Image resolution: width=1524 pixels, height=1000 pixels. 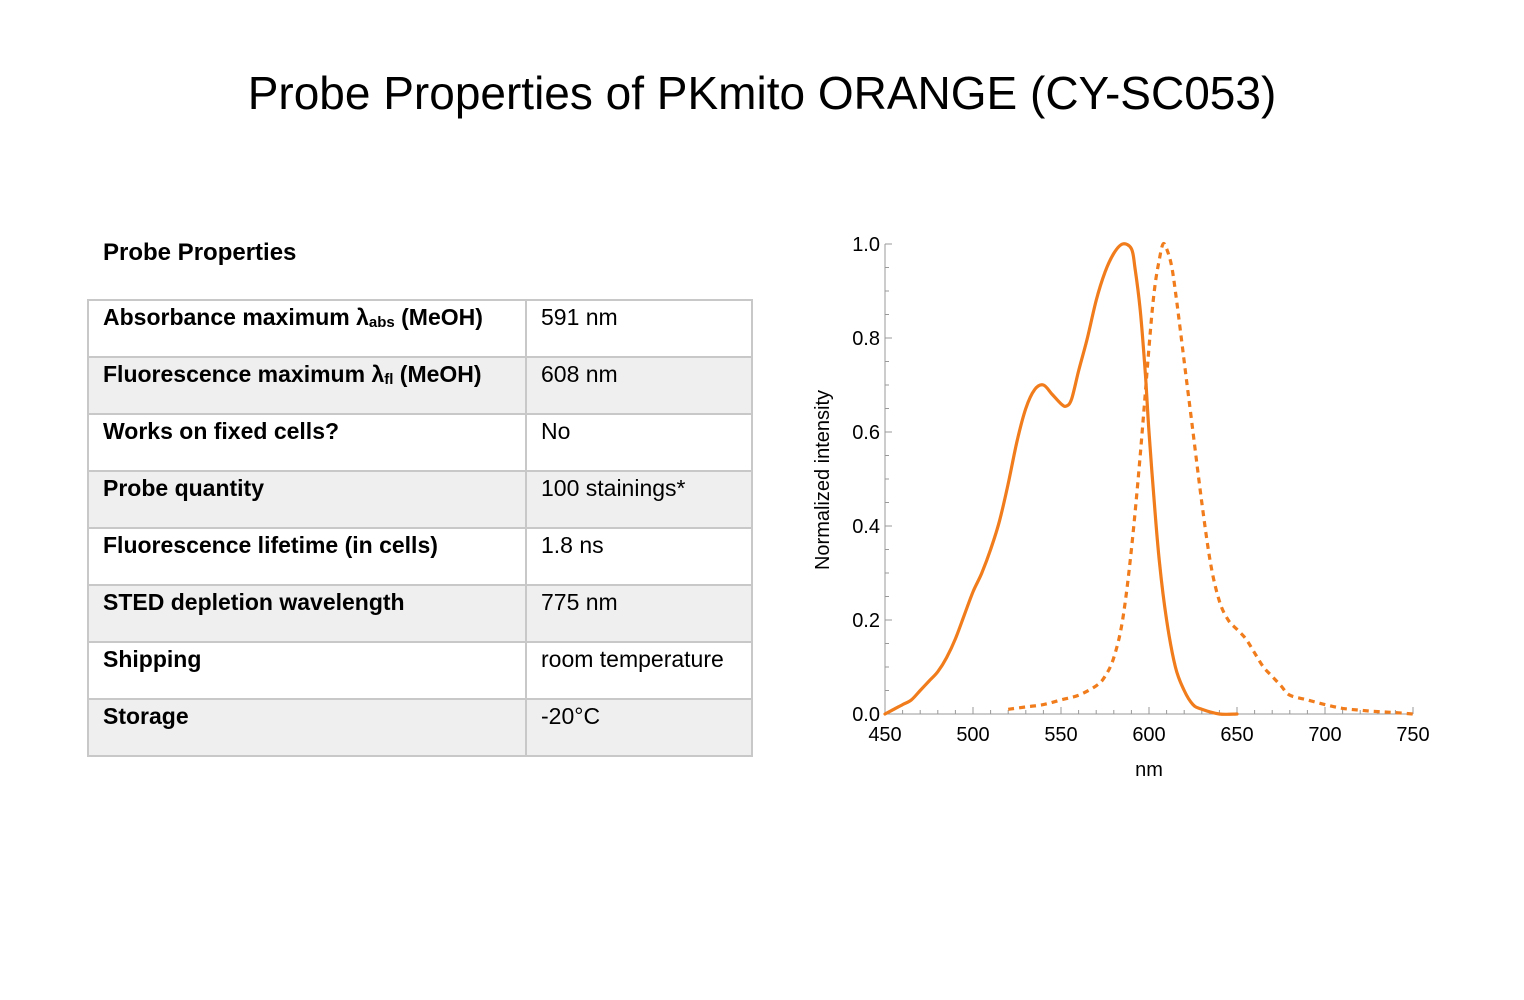 I want to click on property-value: 775 nm, so click(x=639, y=613).